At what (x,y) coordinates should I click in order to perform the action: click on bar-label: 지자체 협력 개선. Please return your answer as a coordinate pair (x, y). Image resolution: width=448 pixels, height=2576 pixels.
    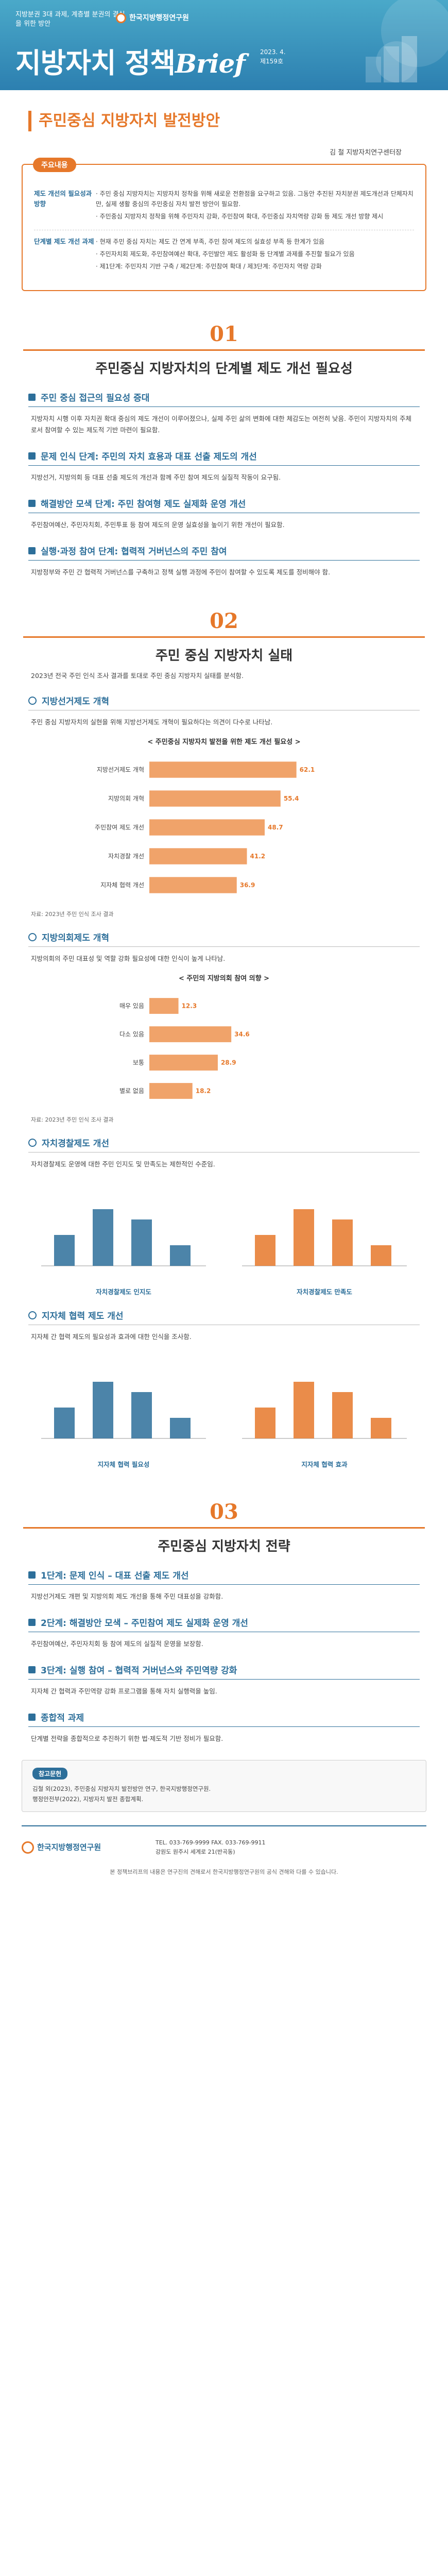
    Looking at the image, I should click on (122, 885).